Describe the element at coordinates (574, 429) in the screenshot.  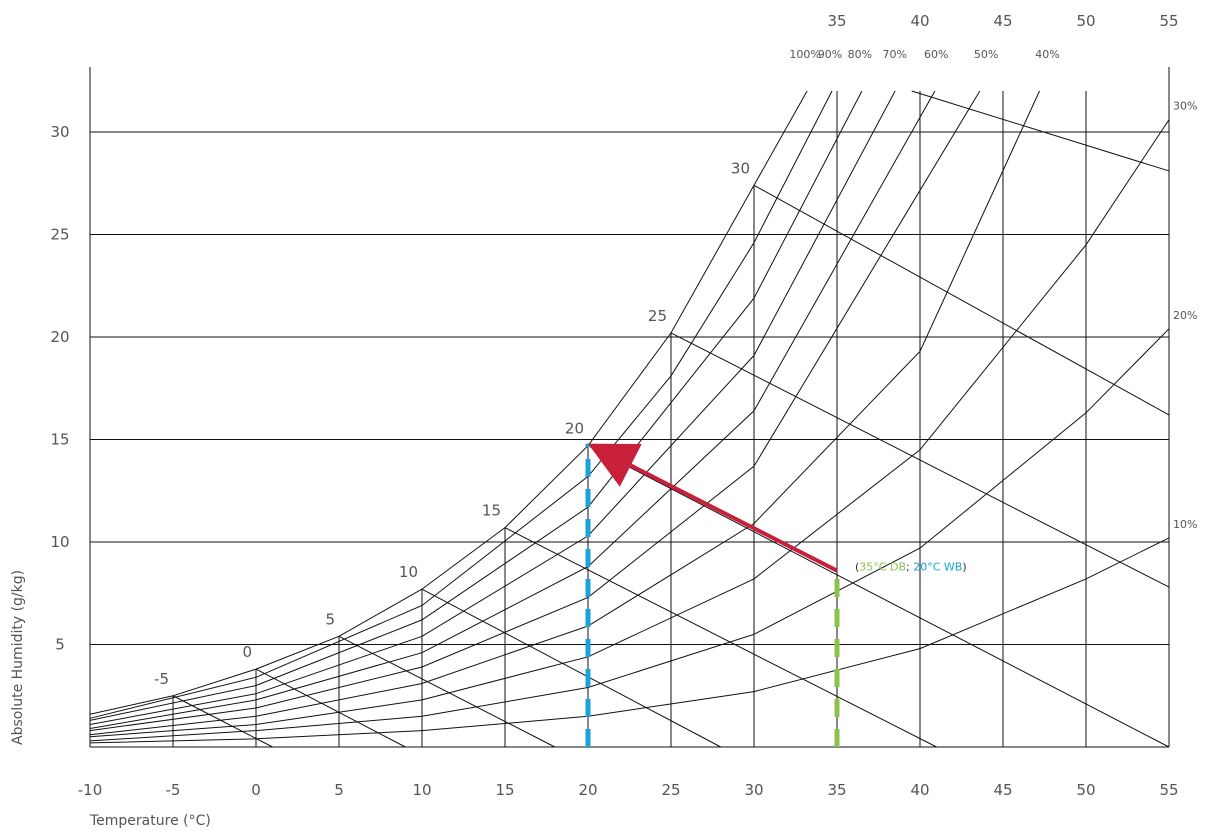
I see `wet-bulb-value-20: 20` at that location.